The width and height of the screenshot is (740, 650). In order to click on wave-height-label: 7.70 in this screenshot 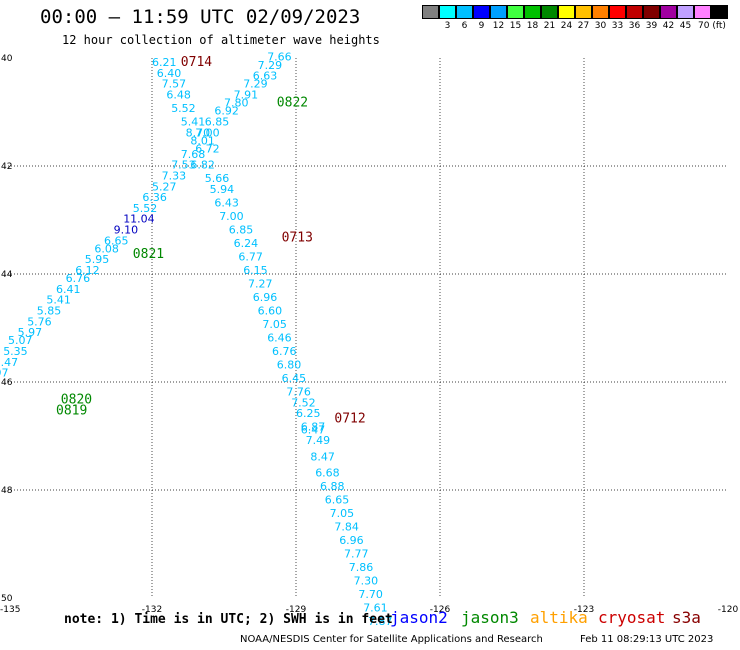, I will do `click(370, 594)`.